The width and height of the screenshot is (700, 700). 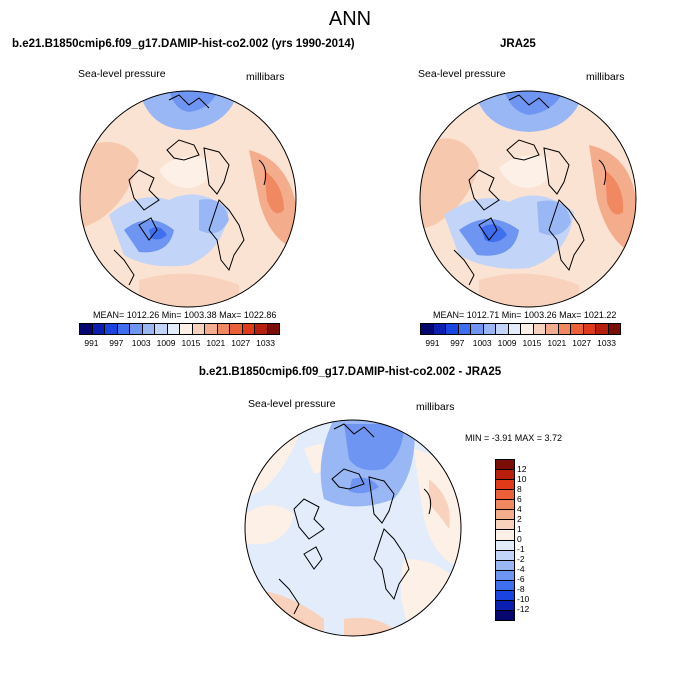 I want to click on figure-title: ANN, so click(x=350, y=19).